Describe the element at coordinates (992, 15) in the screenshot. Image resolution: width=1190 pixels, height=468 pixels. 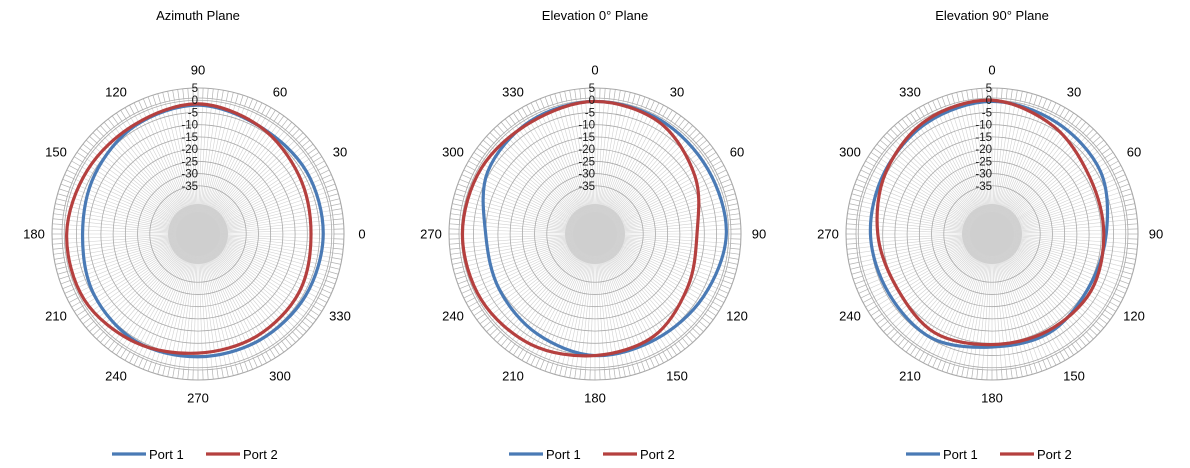
I see `chart-title: Elevation 90° Plane` at that location.